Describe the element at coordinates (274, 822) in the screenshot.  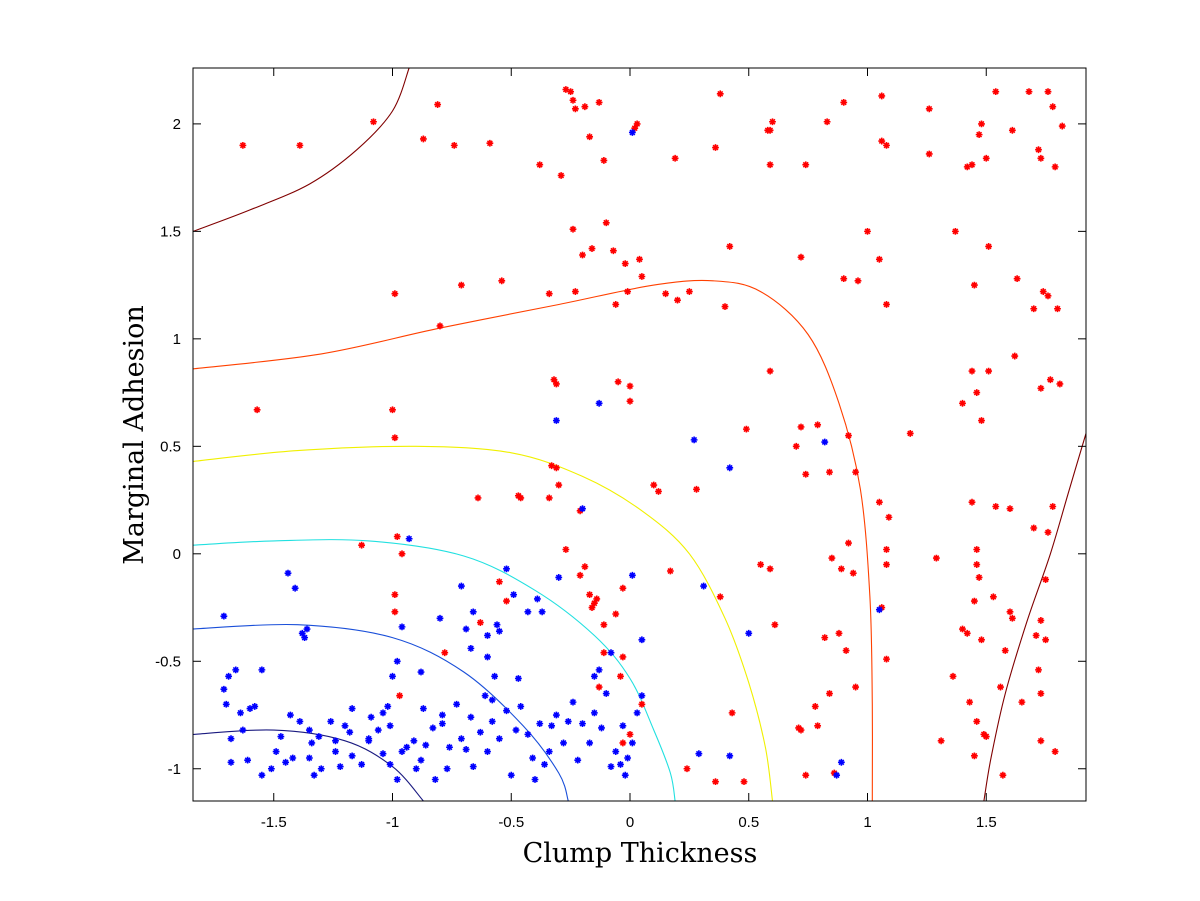
I see `x-tick-label: -1.5` at that location.